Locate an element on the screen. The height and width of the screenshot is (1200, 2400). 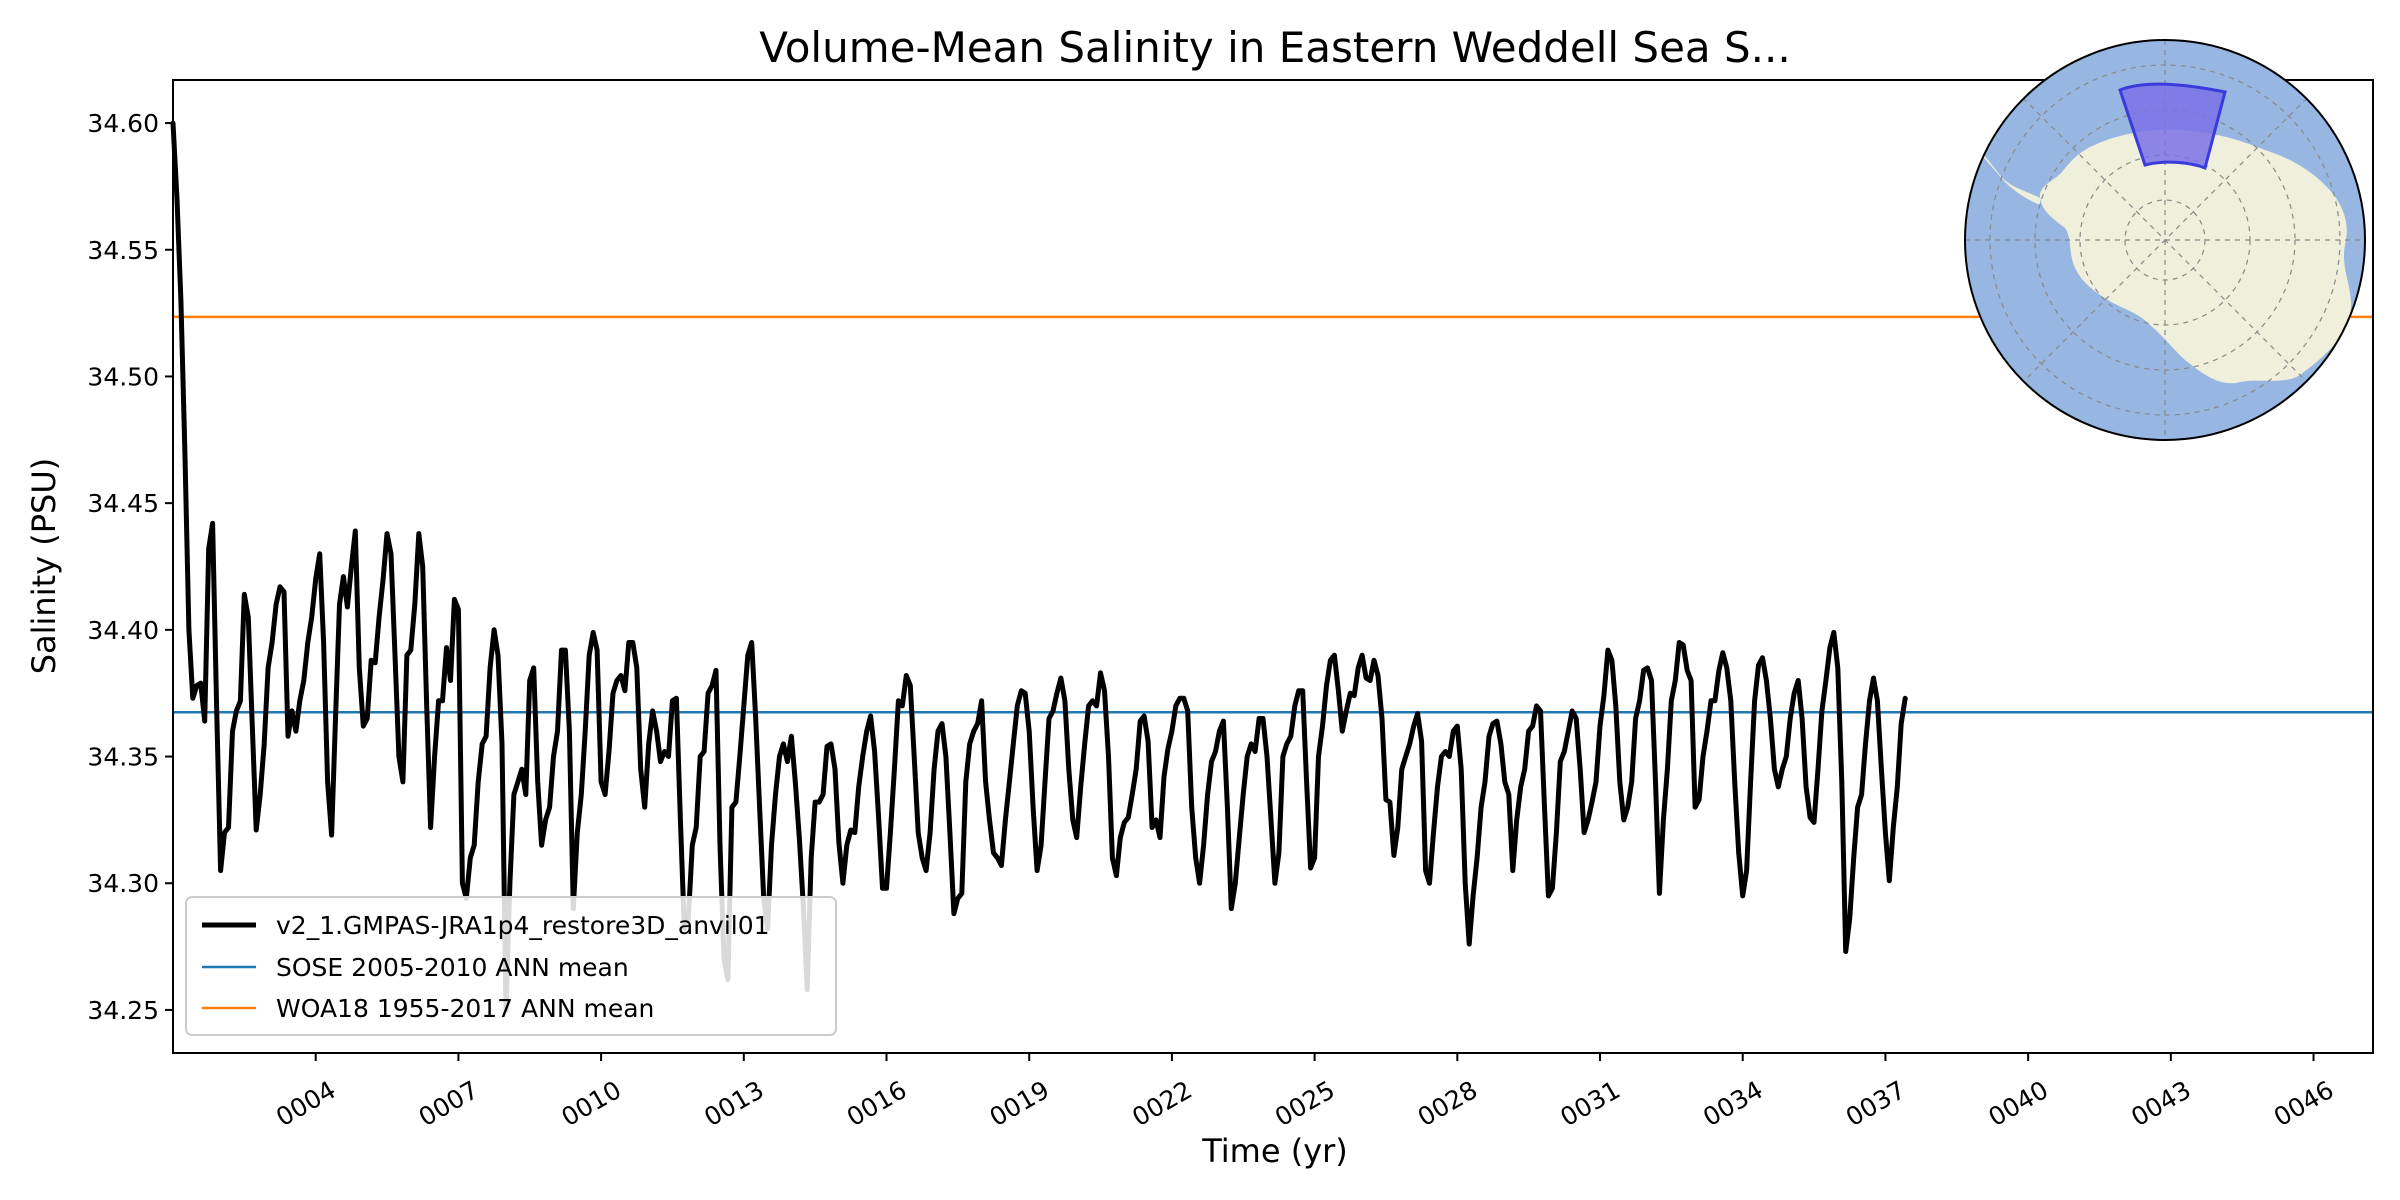
y-tick-label: 34.45 is located at coordinates (123, 503).